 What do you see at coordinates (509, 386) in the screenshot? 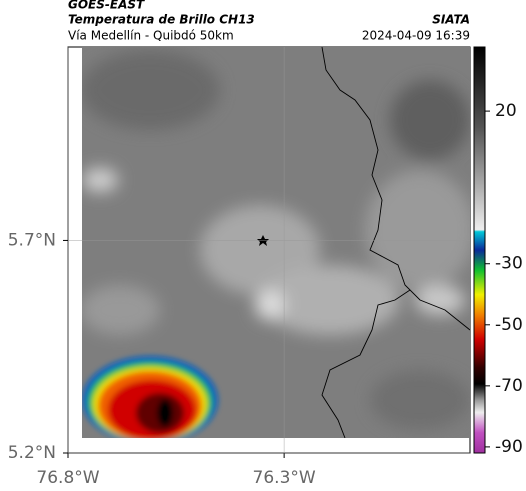
I see `colorbar-tick-label: -70` at bounding box center [509, 386].